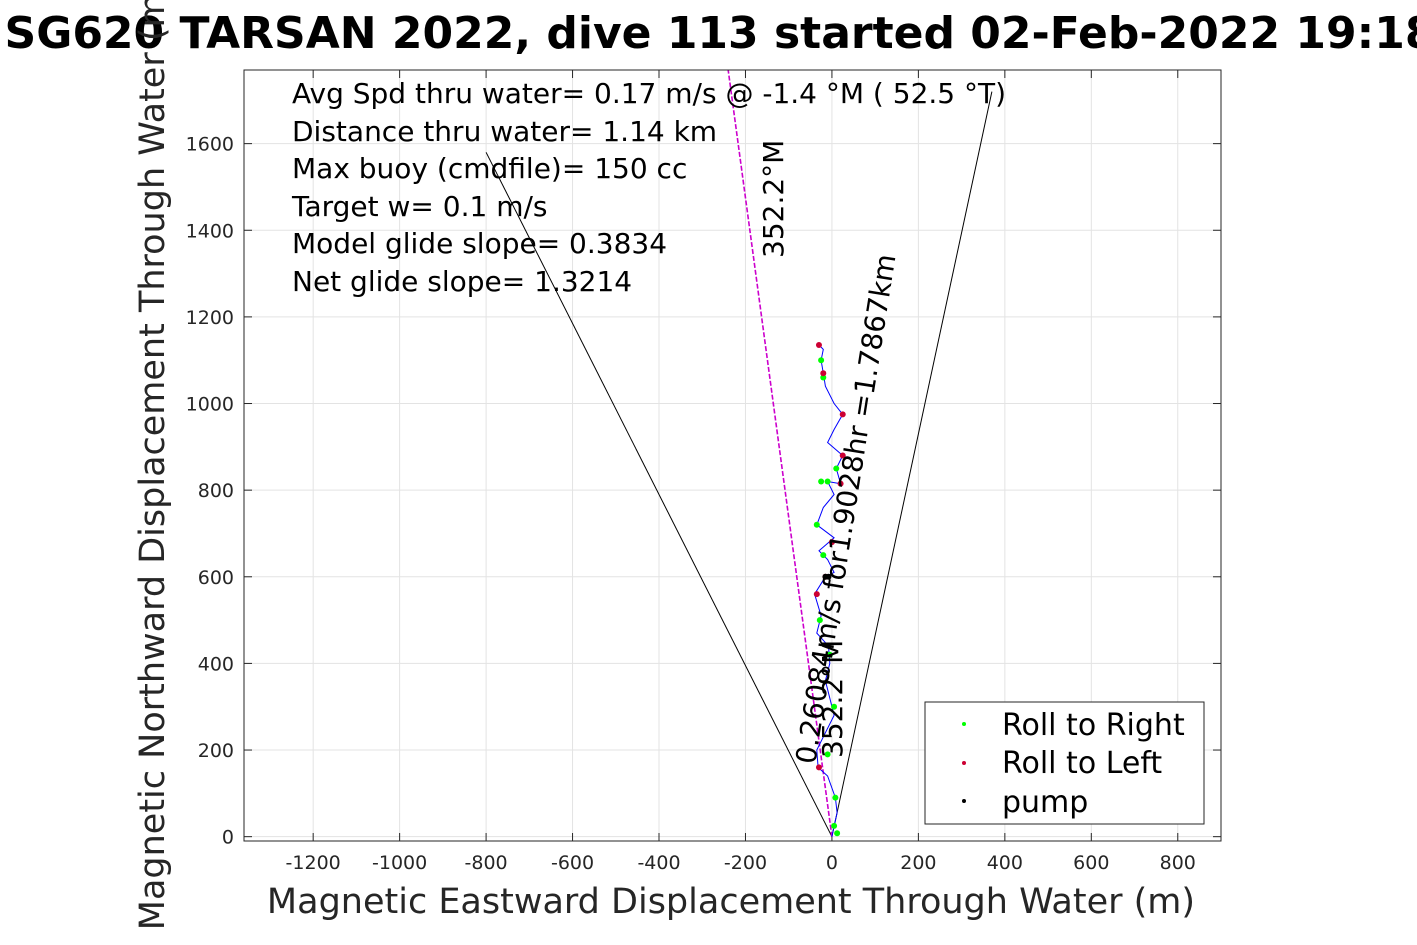 This screenshot has width=1417, height=945. I want to click on legend-marker-roll-right, so click(964, 724).